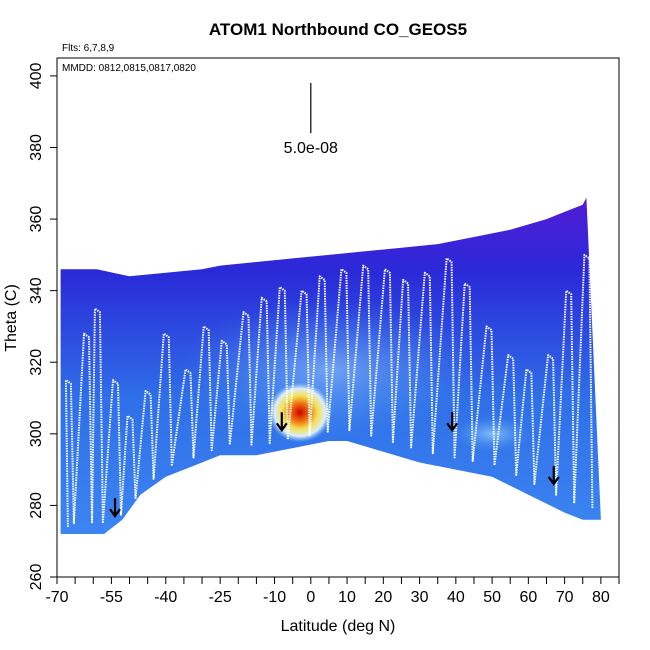 The image size is (650, 650). I want to click on arrow-markers, so click(334, 465).